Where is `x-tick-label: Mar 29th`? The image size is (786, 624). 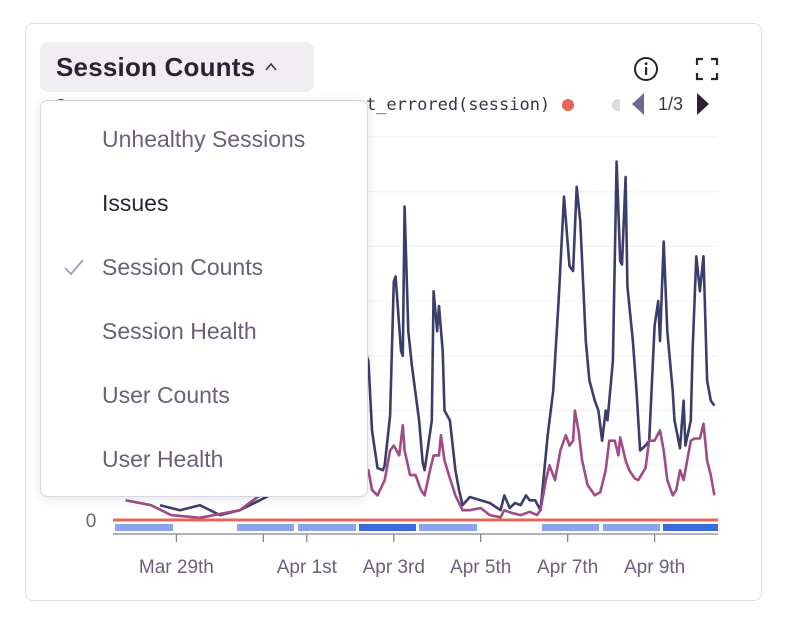
x-tick-label: Mar 29th is located at coordinates (176, 567).